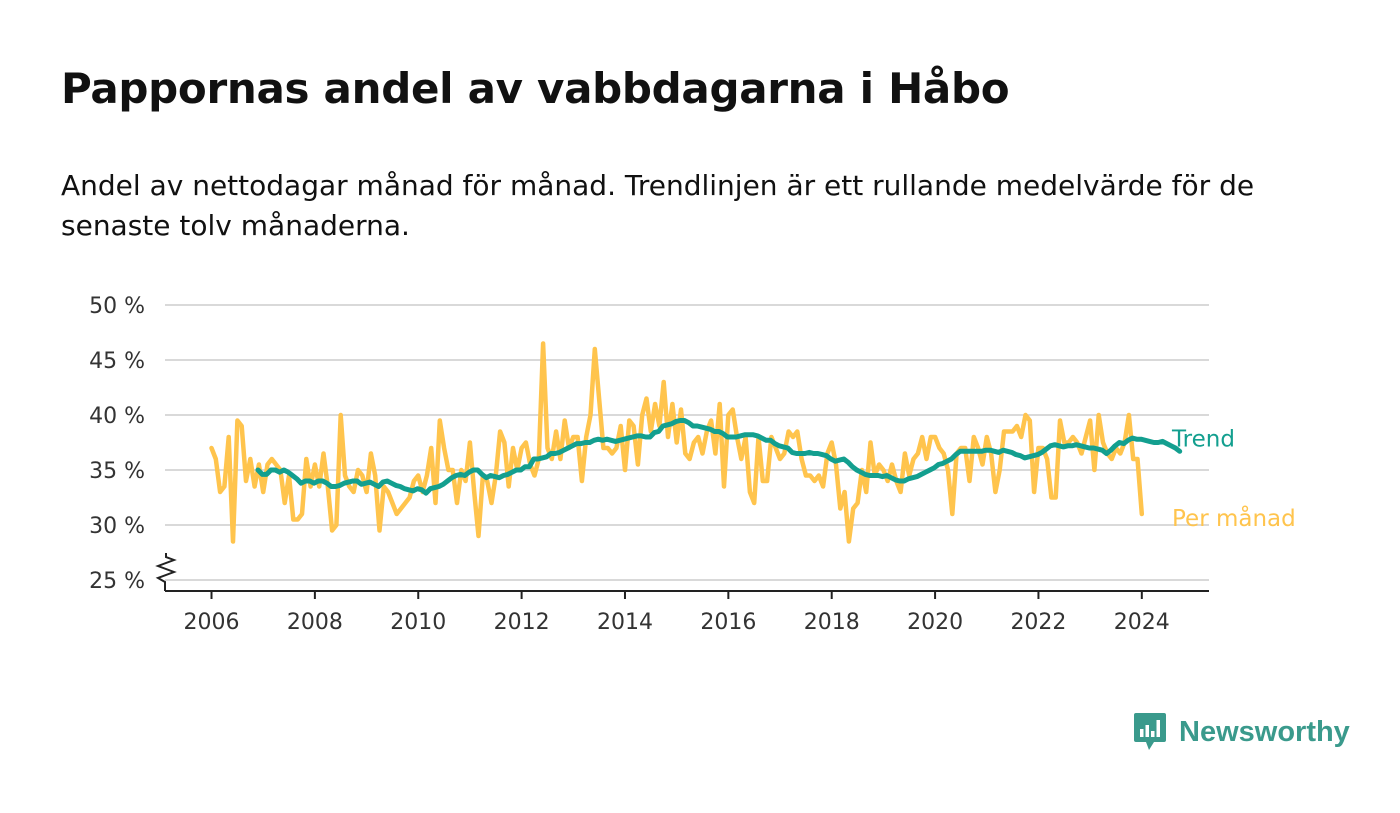 The width and height of the screenshot is (1400, 813). What do you see at coordinates (117, 526) in the screenshot?
I see `y-tick-label: 30 %` at bounding box center [117, 526].